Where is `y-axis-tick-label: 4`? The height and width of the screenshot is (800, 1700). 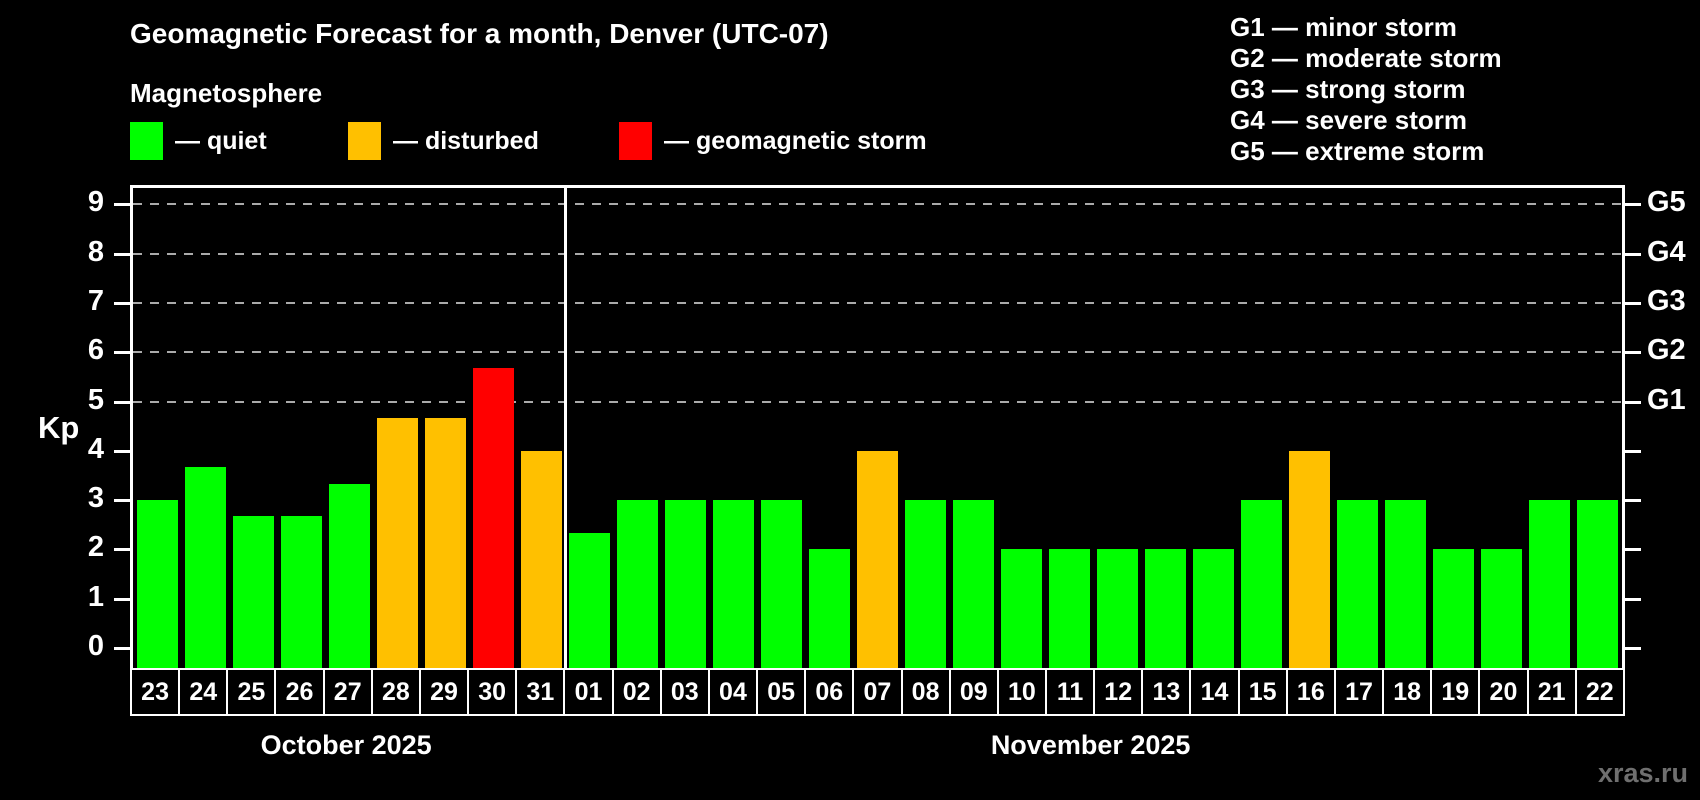
y-axis-tick-label: 4 is located at coordinates (95, 448).